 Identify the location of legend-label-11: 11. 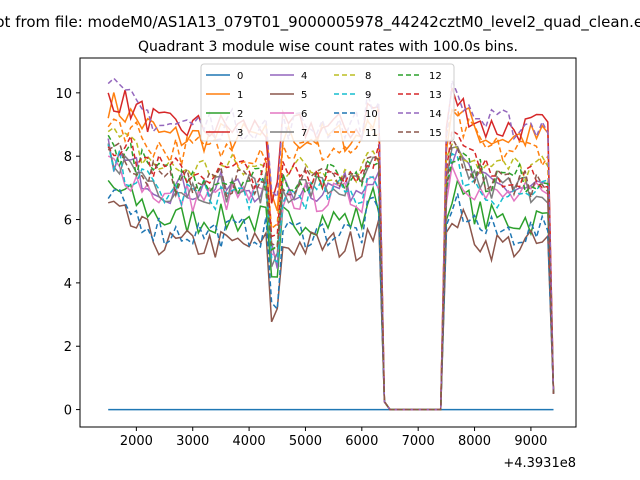
(371, 133).